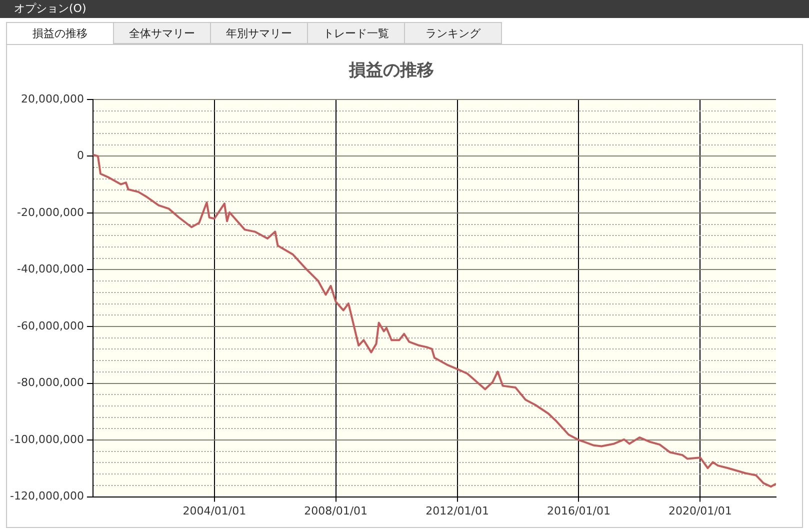  What do you see at coordinates (391, 70) in the screenshot?
I see `chart-title: 損益の推移` at bounding box center [391, 70].